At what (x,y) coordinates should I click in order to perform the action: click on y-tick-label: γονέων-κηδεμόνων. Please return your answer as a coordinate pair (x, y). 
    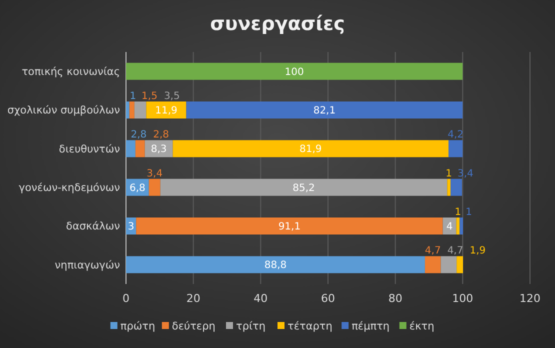
    Looking at the image, I should click on (69, 188).